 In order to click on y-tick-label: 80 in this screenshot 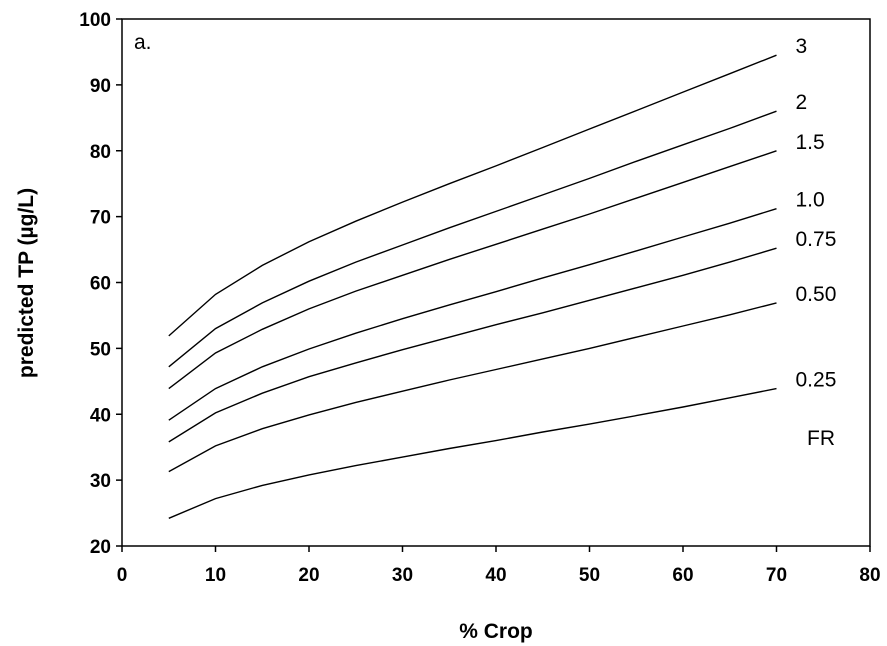, I will do `click(100, 152)`.